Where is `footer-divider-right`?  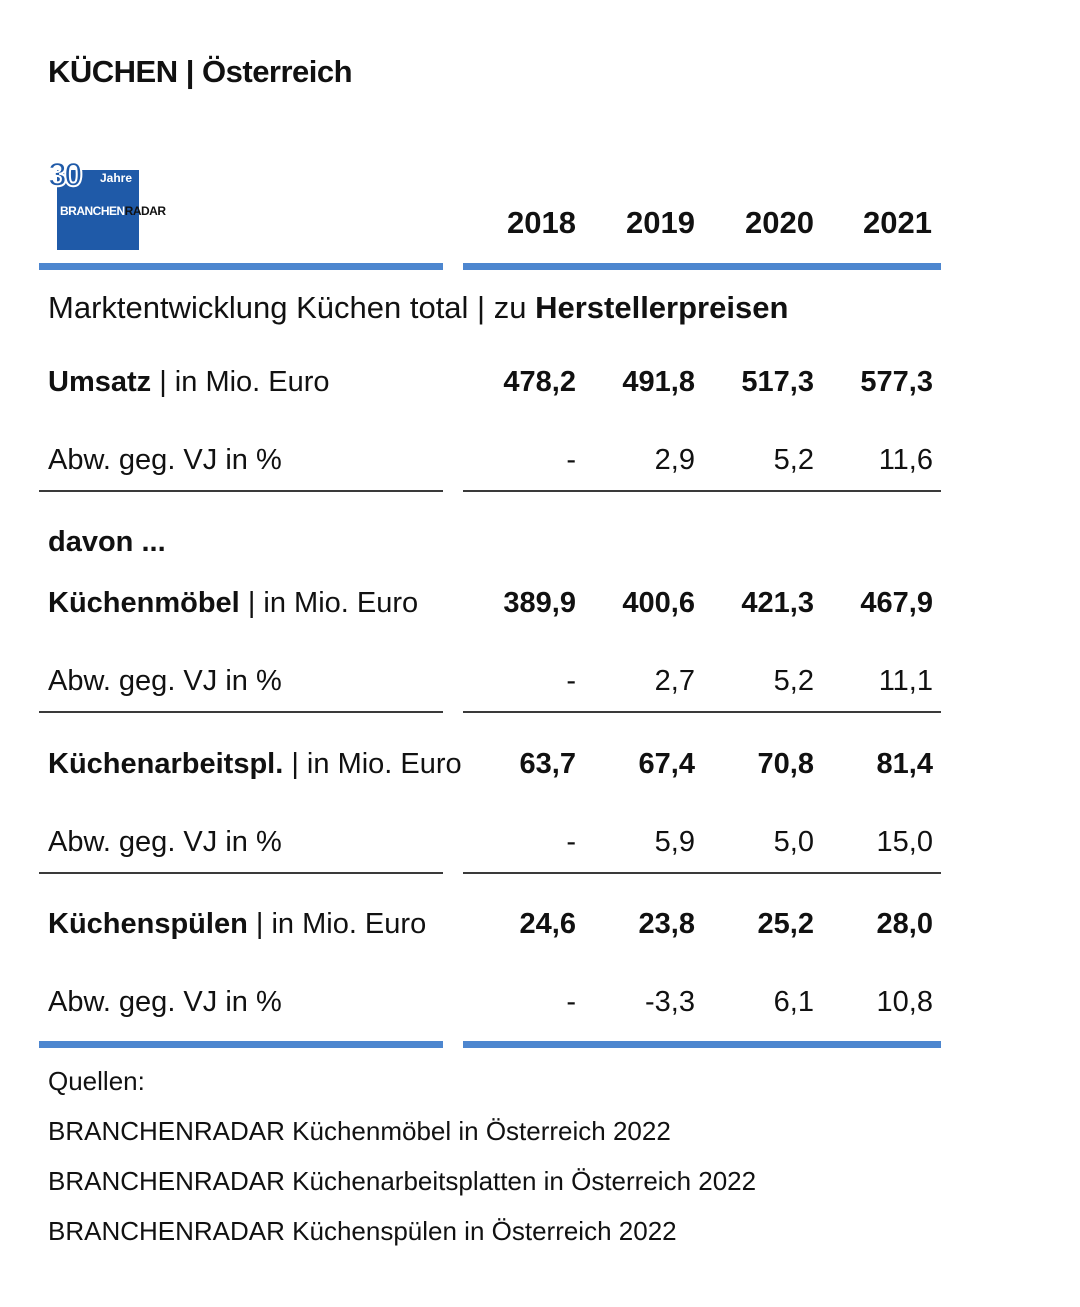 footer-divider-right is located at coordinates (702, 1044).